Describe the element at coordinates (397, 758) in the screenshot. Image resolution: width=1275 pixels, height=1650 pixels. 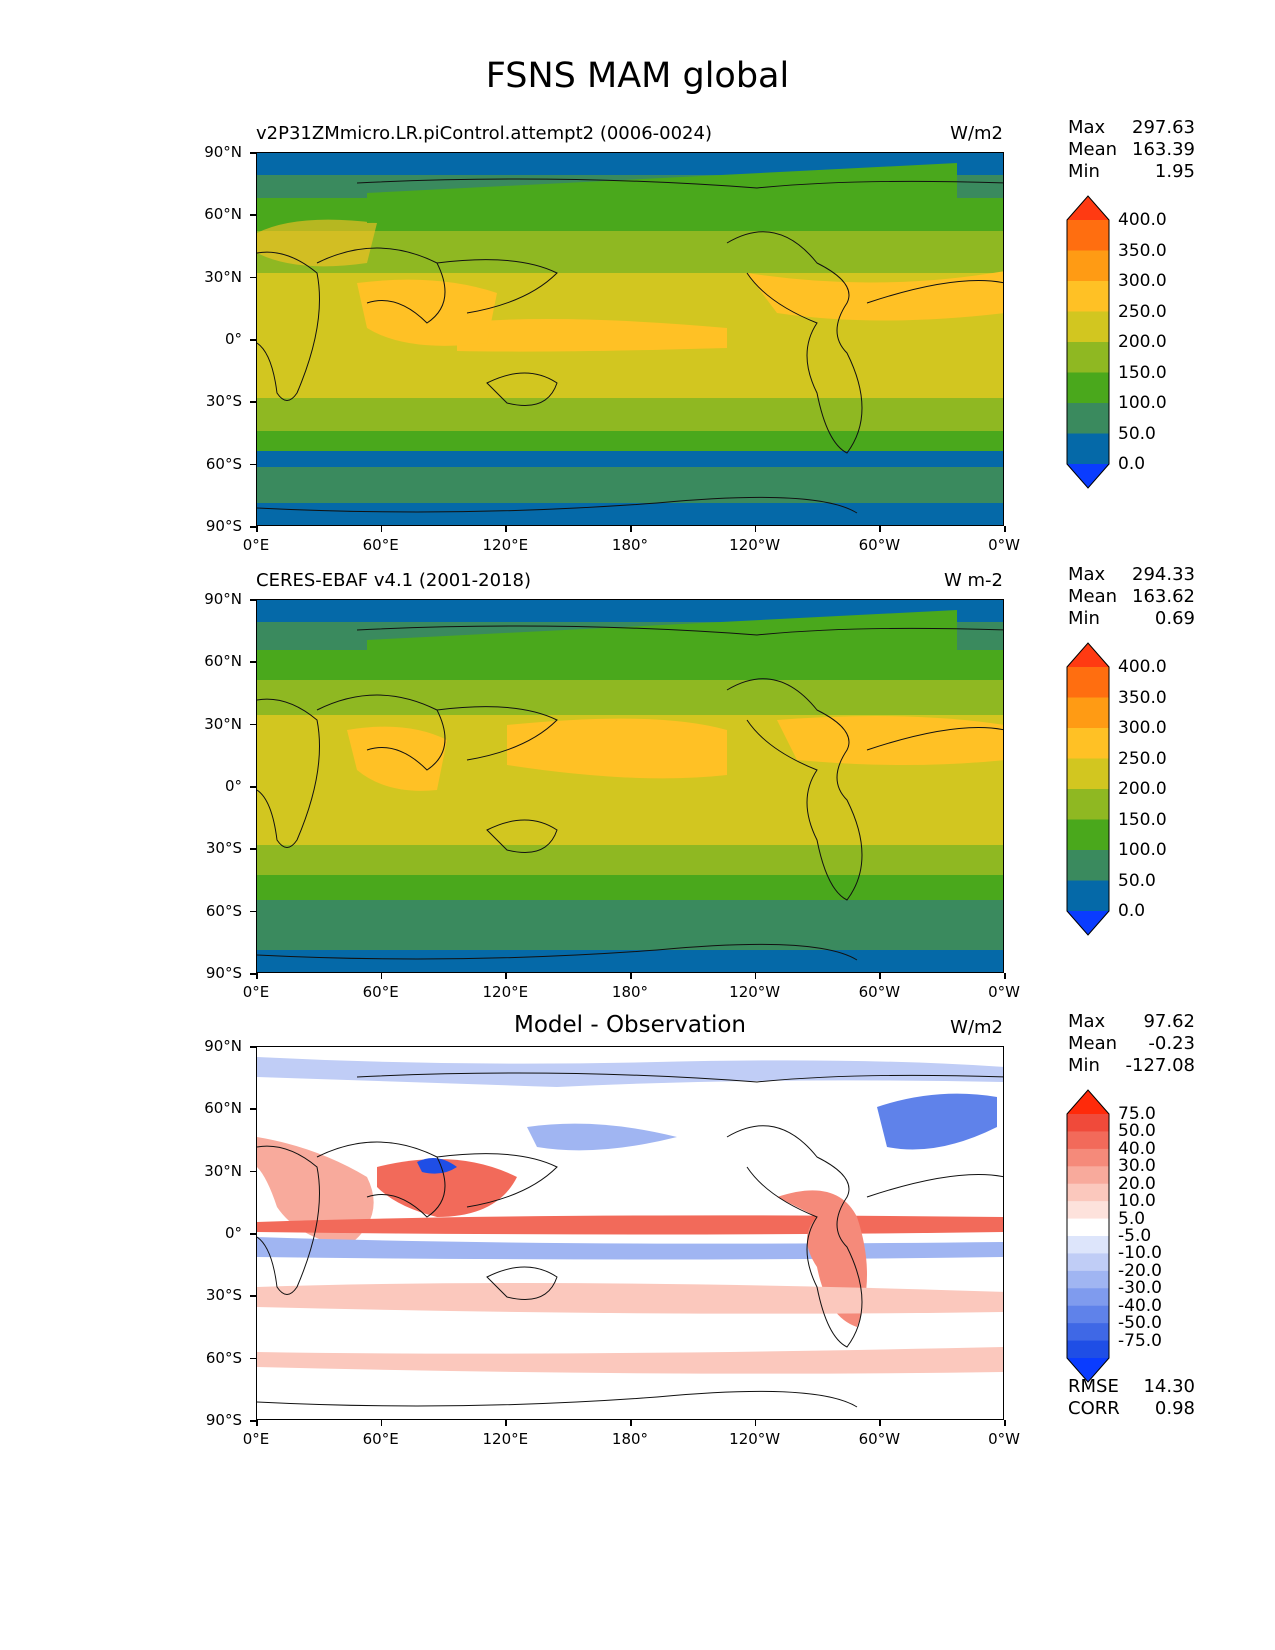
I see `region-indian-bright` at that location.